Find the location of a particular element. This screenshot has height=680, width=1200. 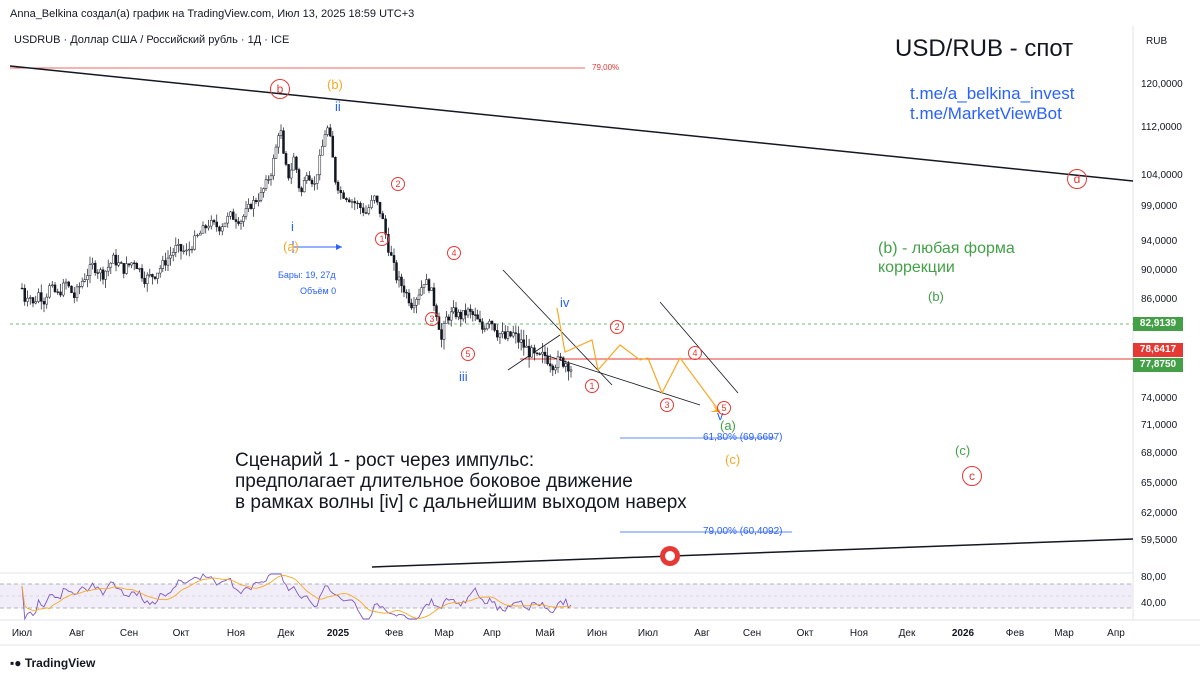

measure-arrow-head is located at coordinates (339, 247).